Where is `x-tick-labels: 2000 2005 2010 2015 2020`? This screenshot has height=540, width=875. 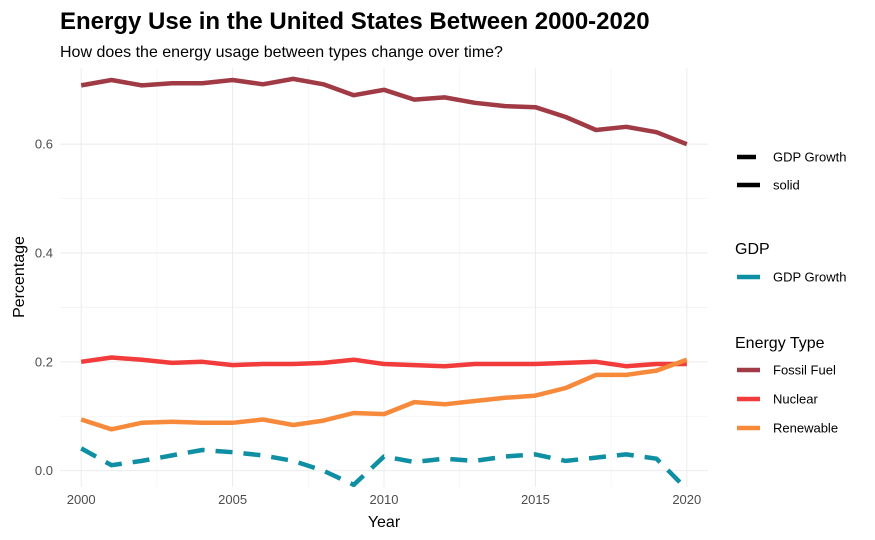
x-tick-labels: 2000 2005 2010 2015 2020 is located at coordinates (384, 499).